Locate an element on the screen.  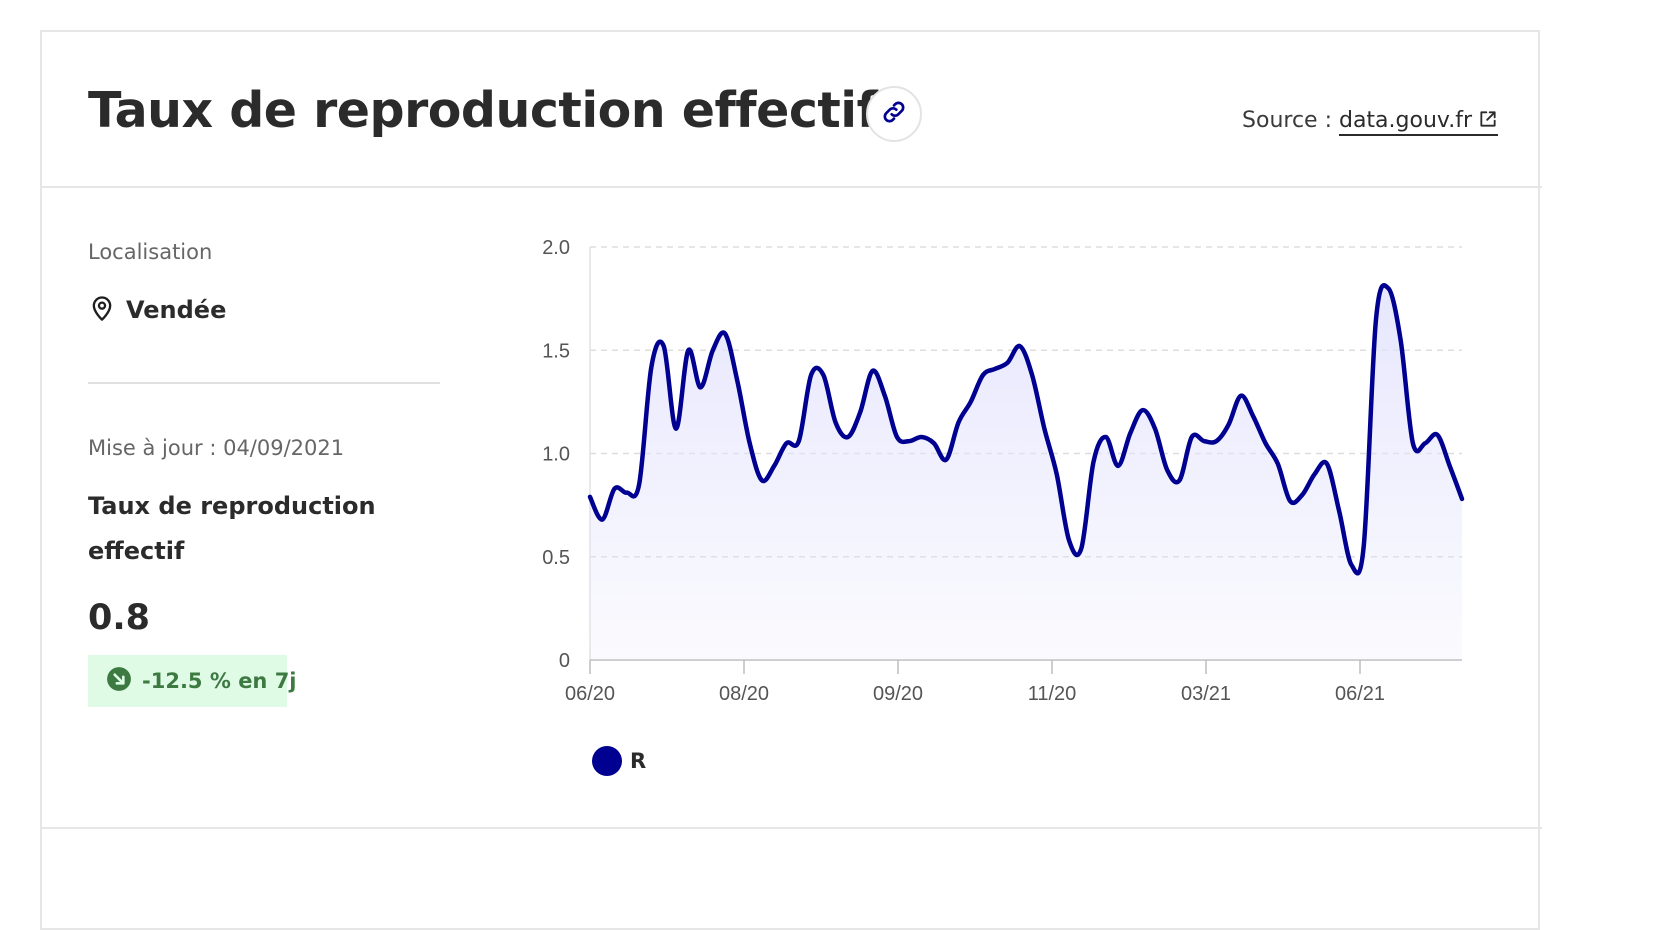
trend-badge: -12.5 % en 7j is located at coordinates (192, 681).